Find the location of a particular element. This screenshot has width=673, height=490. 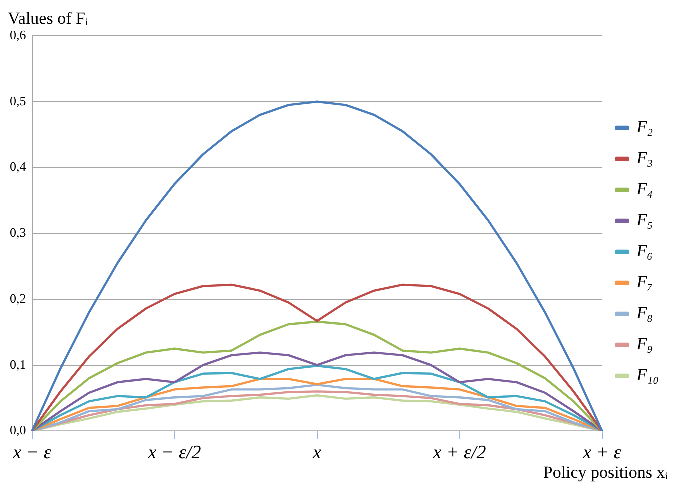

y-axis-title: Values of Fᵢ is located at coordinates (48, 18).